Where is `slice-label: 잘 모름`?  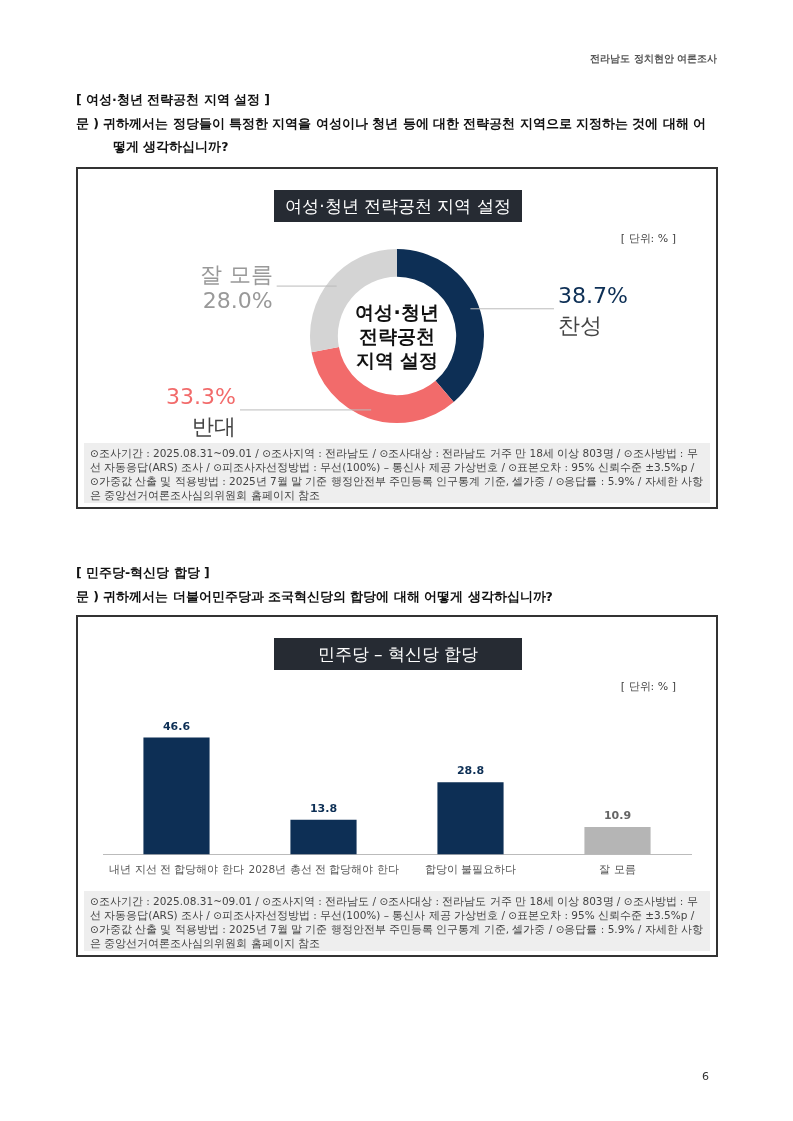
slice-label: 잘 모름 is located at coordinates (236, 275).